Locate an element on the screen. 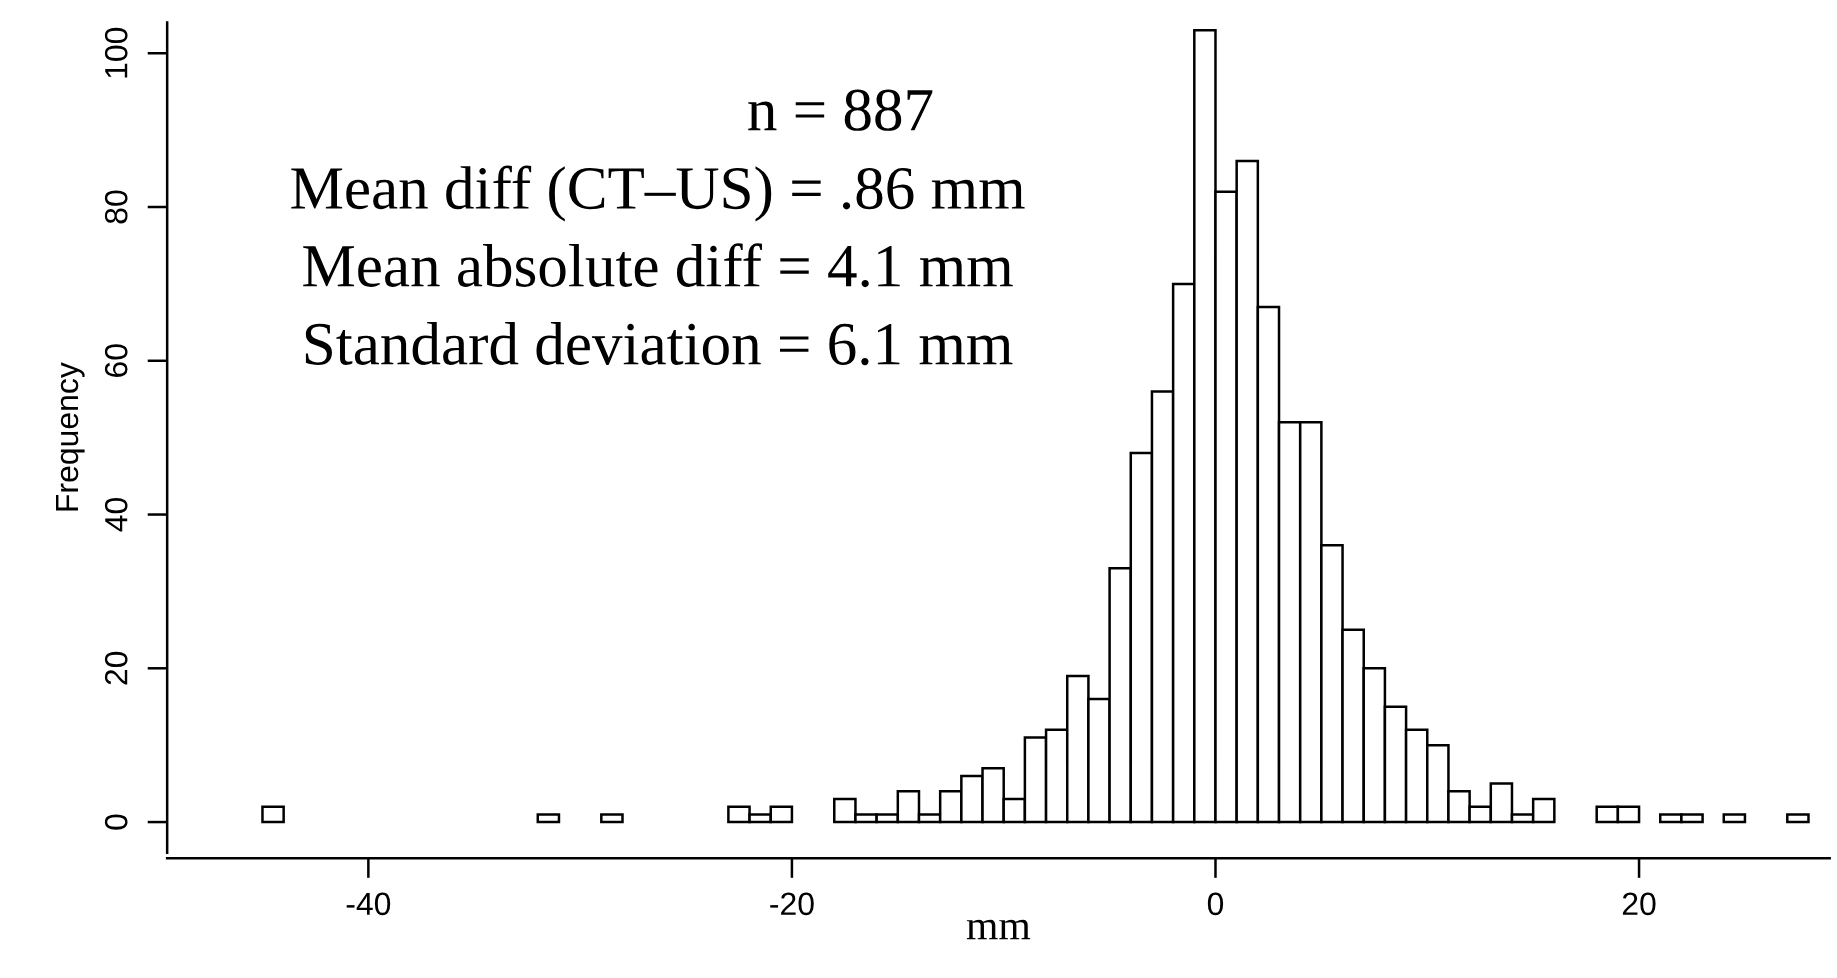 Image resolution: width=1837 pixels, height=978 pixels. y-tick-label: 40 is located at coordinates (116, 515).